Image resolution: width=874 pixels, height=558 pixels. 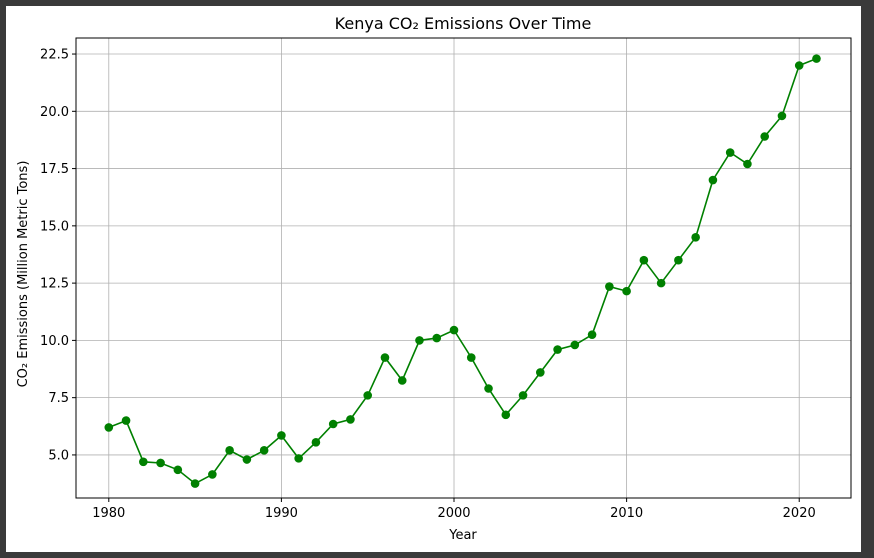 What do you see at coordinates (463, 23) in the screenshot?
I see `chart-title: Kenya CO₂ Emissions Over Time` at bounding box center [463, 23].